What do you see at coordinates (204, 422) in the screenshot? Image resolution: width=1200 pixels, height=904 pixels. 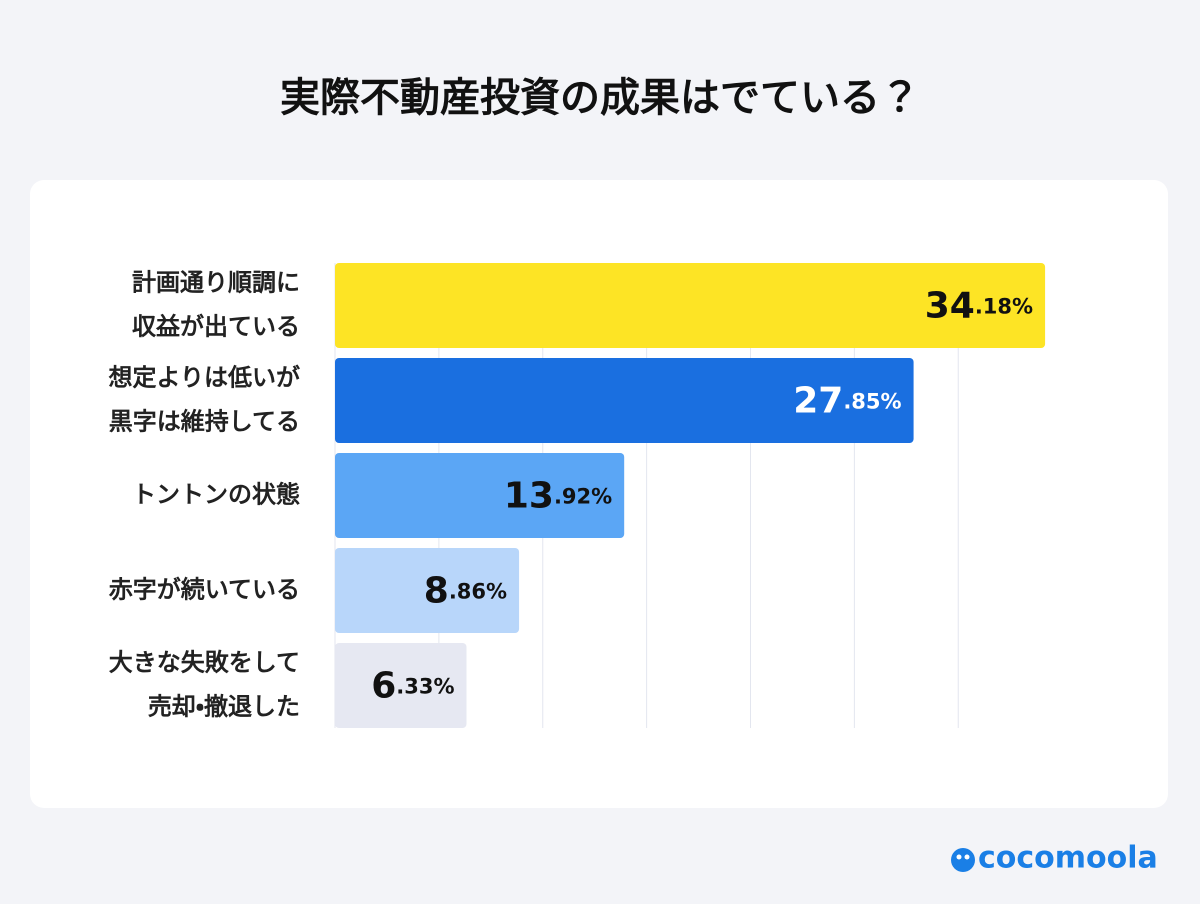 I see `category-label: 黒字は維持してる` at bounding box center [204, 422].